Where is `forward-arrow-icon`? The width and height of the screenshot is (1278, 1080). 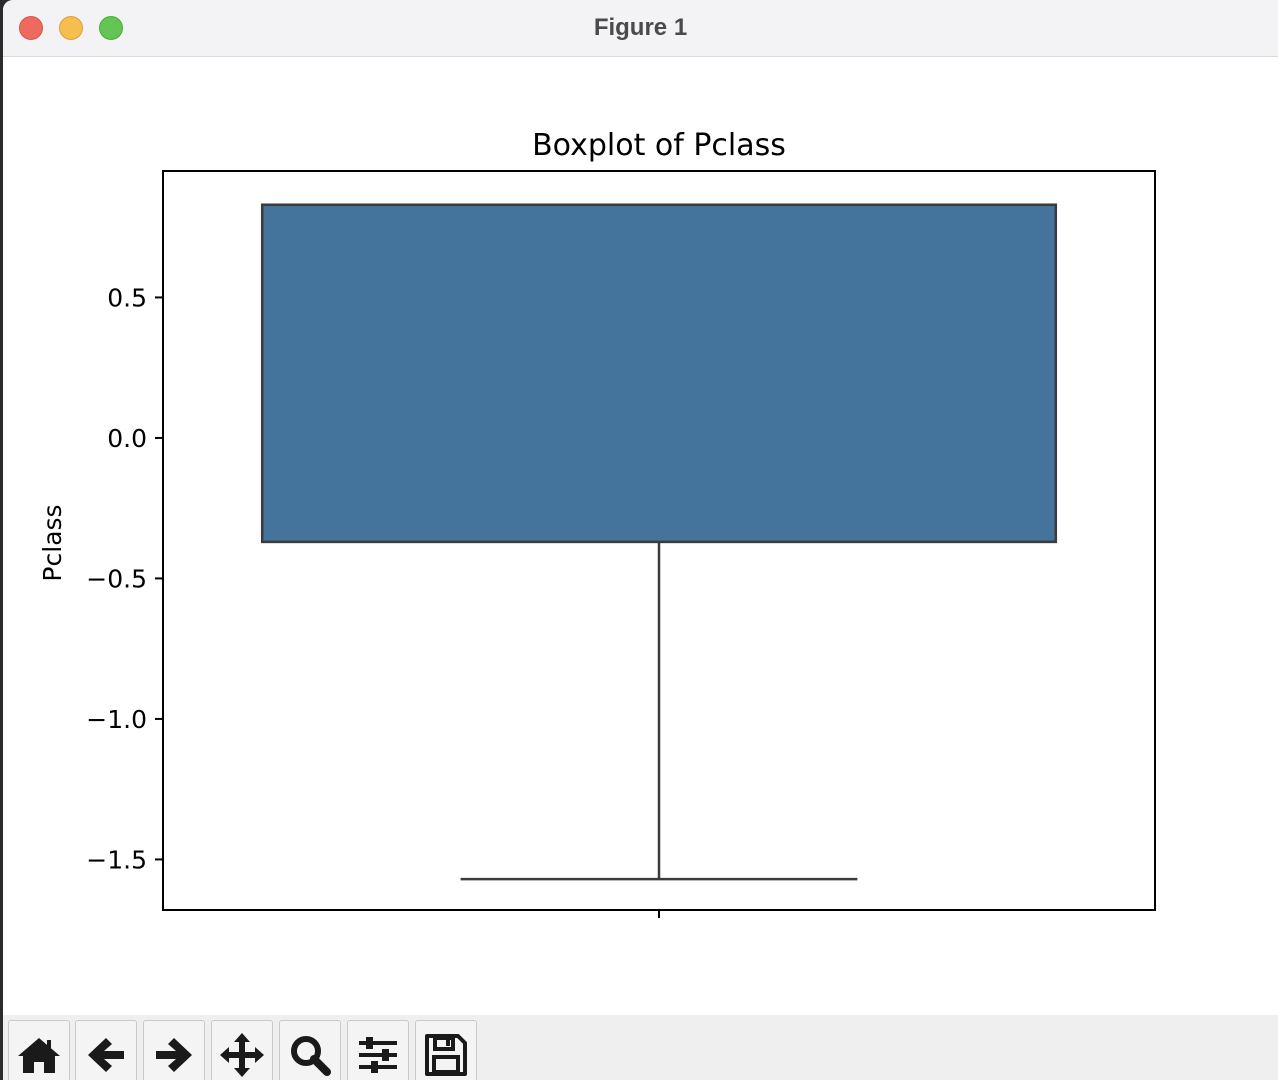
forward-arrow-icon is located at coordinates (174, 1055).